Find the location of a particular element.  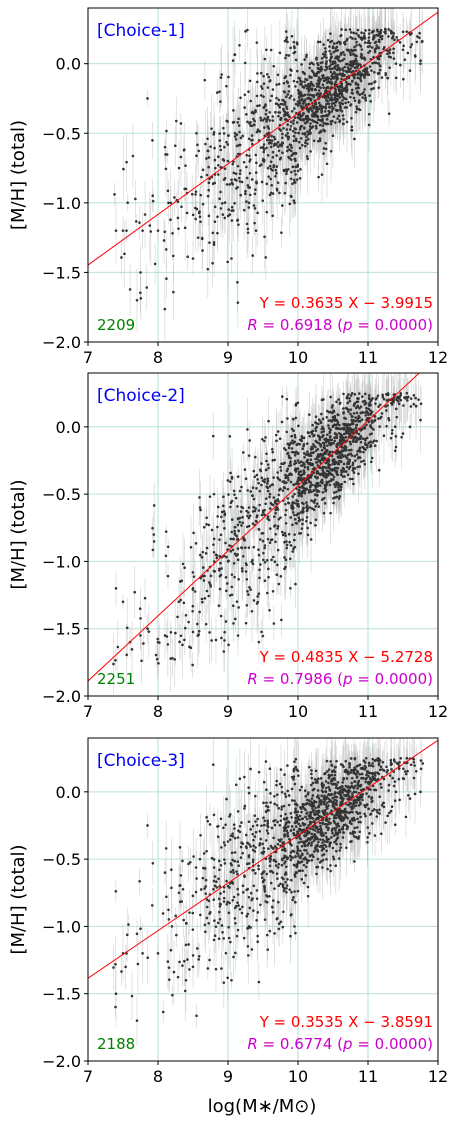

y-tick-label: −1.0 is located at coordinates (61, 203).